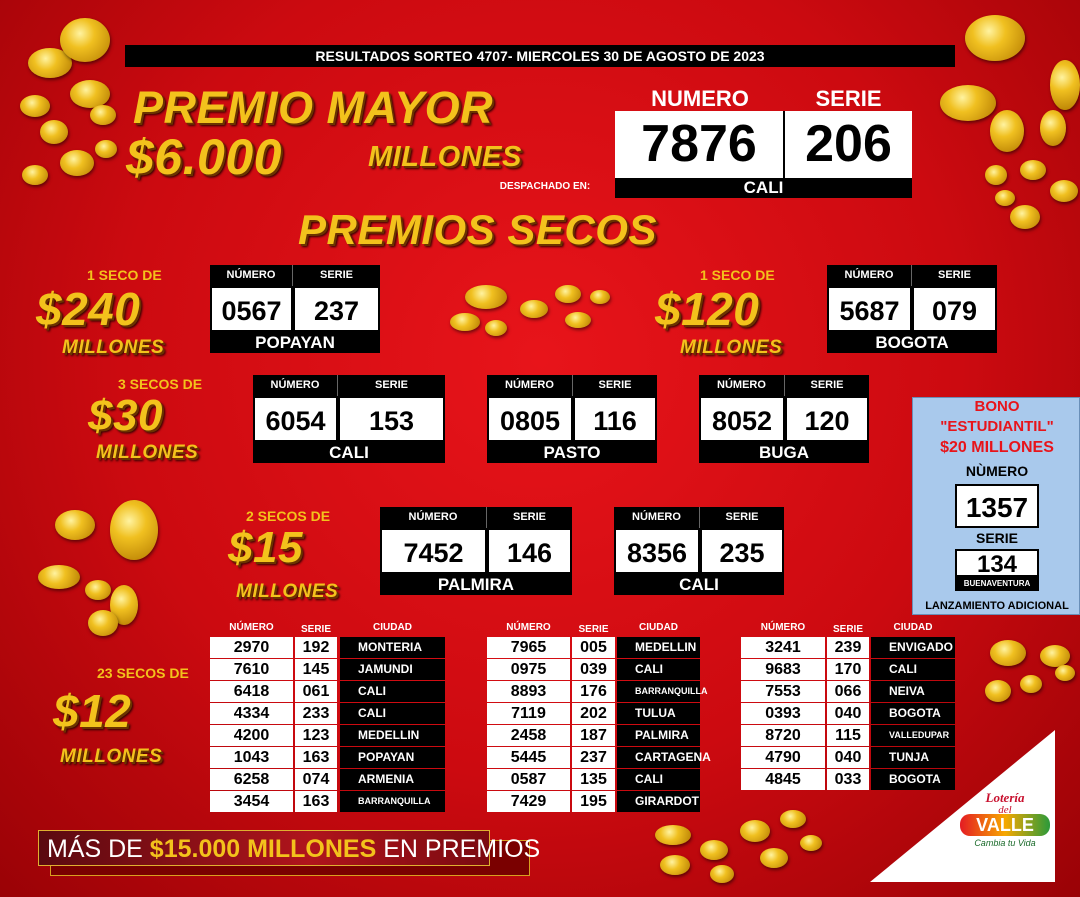  What do you see at coordinates (783, 669) in the screenshot?
I see `table-numero: 9683` at bounding box center [783, 669].